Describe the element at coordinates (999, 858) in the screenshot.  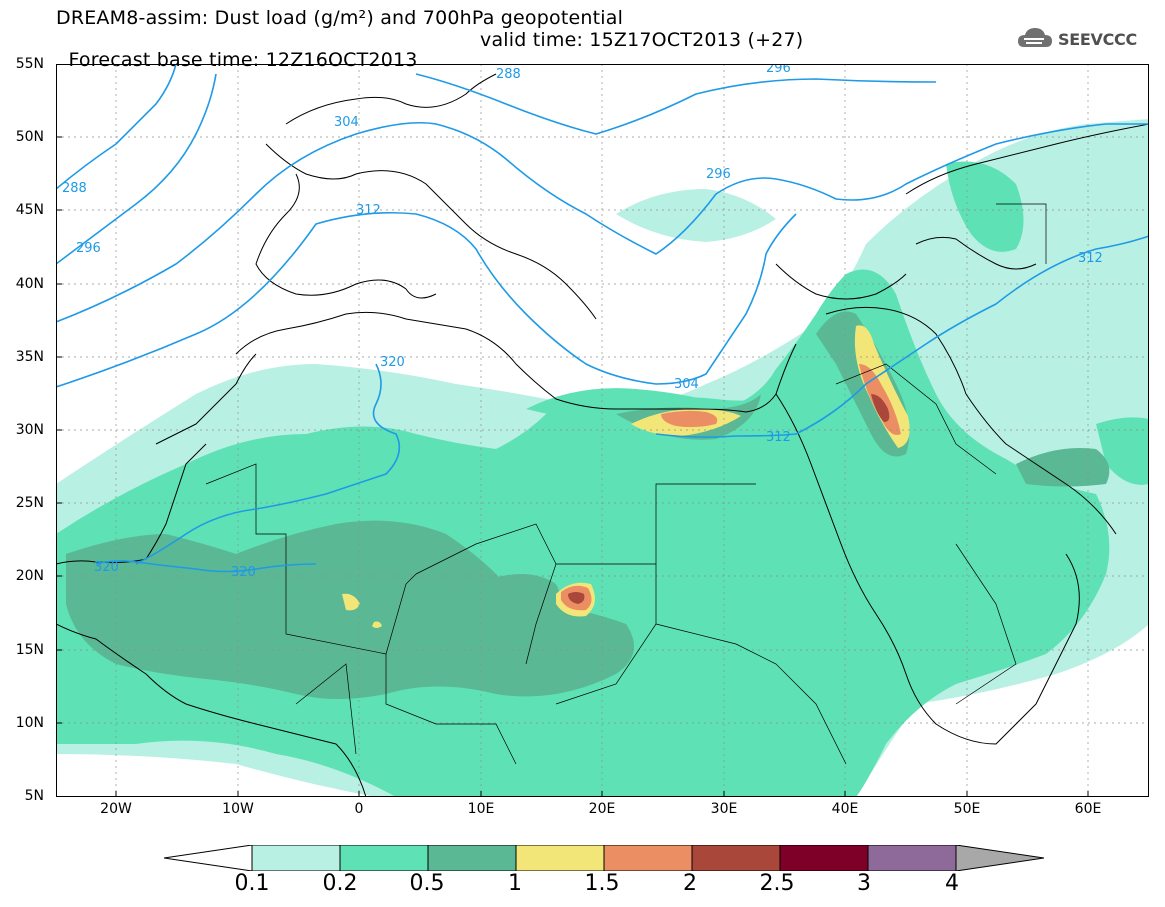
I see `colorbar-over-triangle` at that location.